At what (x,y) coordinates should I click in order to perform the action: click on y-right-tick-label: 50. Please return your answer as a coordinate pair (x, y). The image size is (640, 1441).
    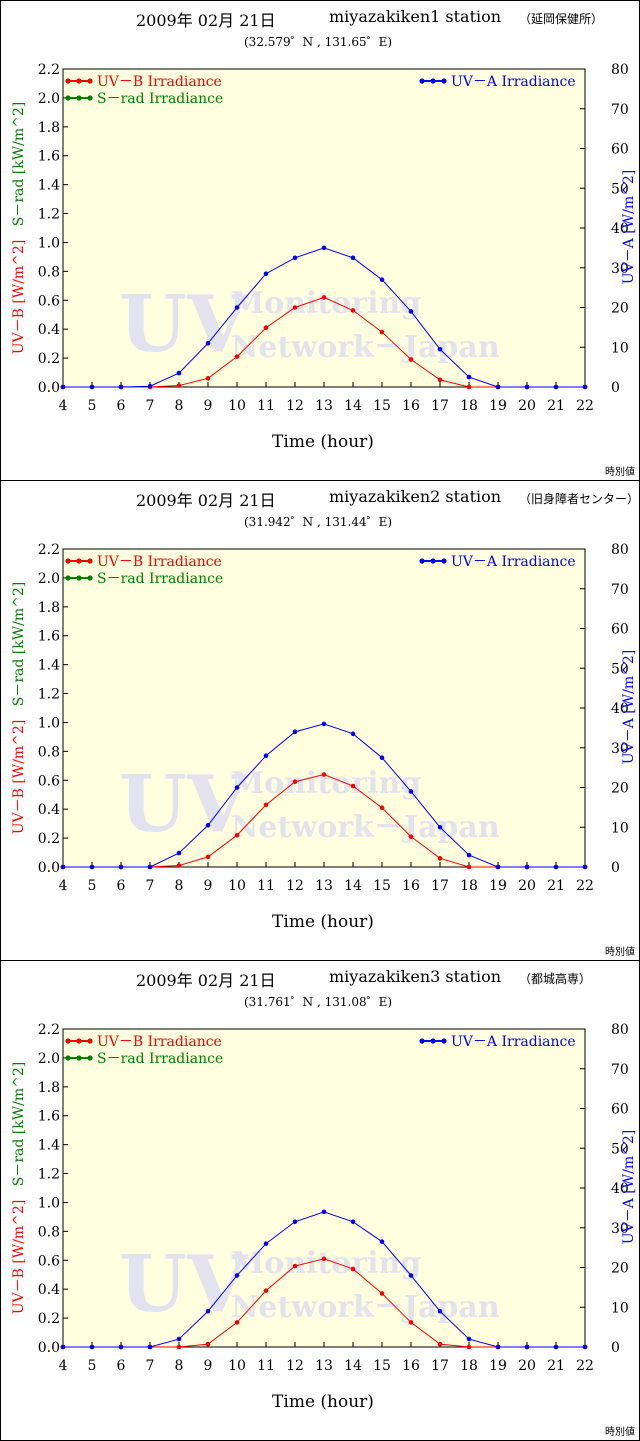
    Looking at the image, I should click on (620, 669).